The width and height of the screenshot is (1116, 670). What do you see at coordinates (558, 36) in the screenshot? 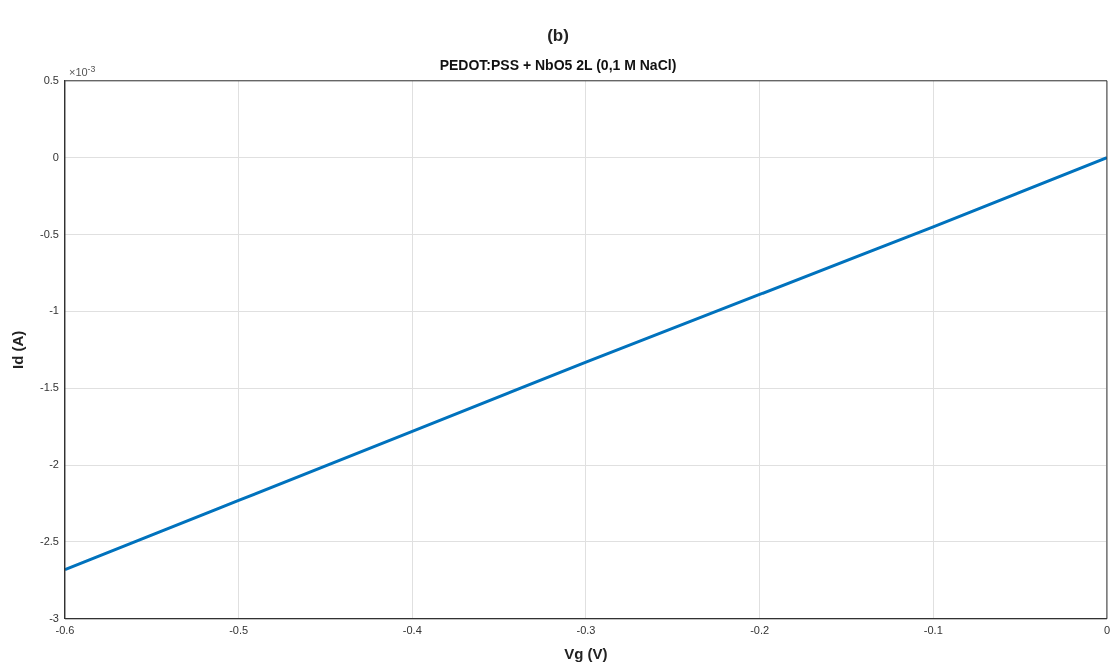
I see `text: (b)` at bounding box center [558, 36].